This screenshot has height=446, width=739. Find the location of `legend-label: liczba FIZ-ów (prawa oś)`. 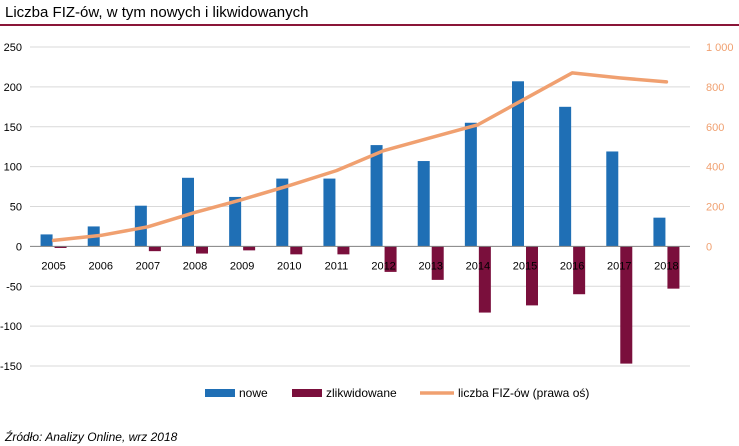

legend-label: liczba FIZ-ów (prawa oś) is located at coordinates (523, 393).